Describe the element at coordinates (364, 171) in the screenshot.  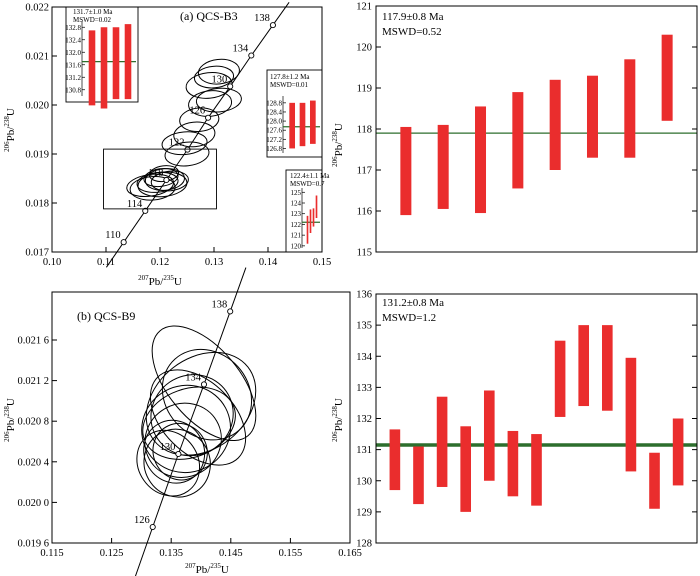
I see `c-y-tick-label-2: 117` at that location.